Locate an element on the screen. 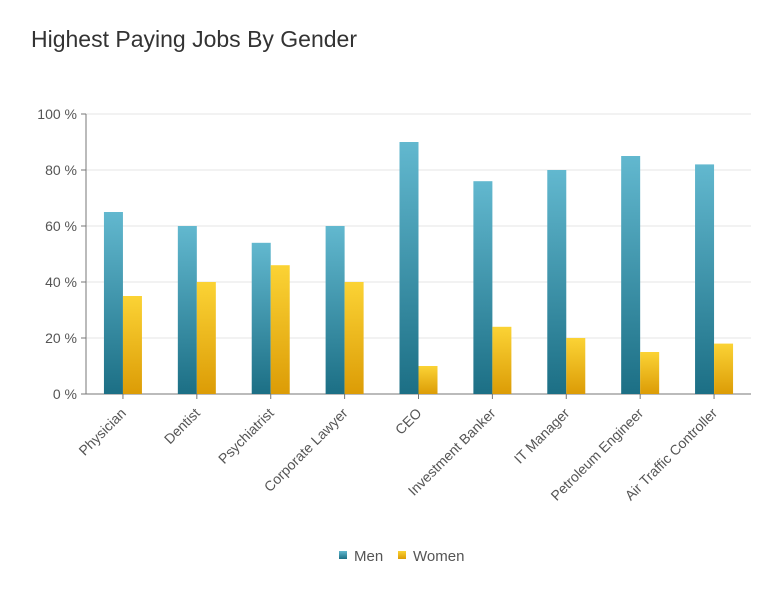  legend: Men Women is located at coordinates (401, 556).